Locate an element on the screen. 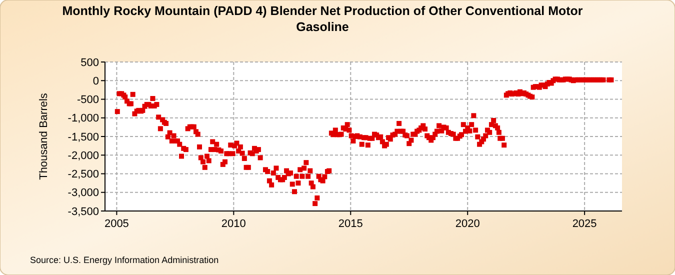 The image size is (675, 275). x-tick-label: 2025 is located at coordinates (584, 224).